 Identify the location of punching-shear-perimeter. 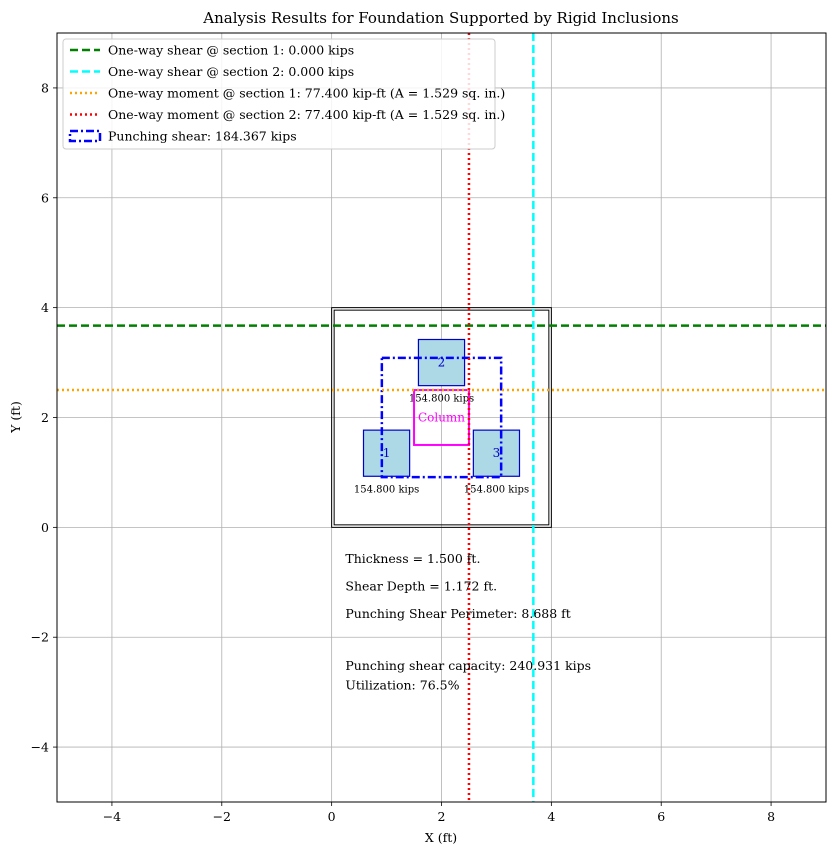
(441, 417).